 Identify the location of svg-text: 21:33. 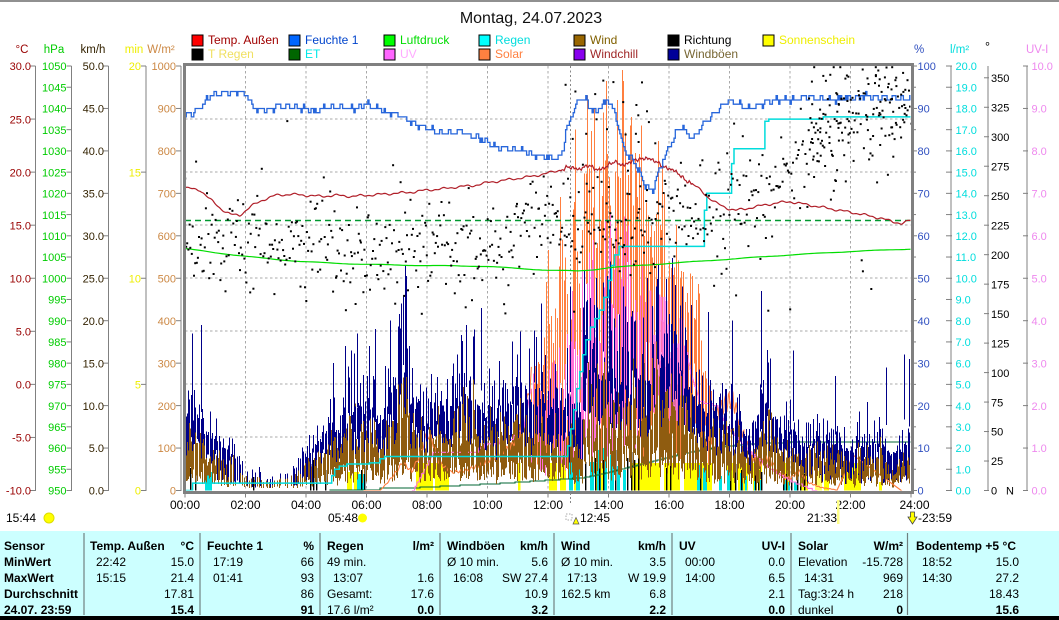
(822, 518).